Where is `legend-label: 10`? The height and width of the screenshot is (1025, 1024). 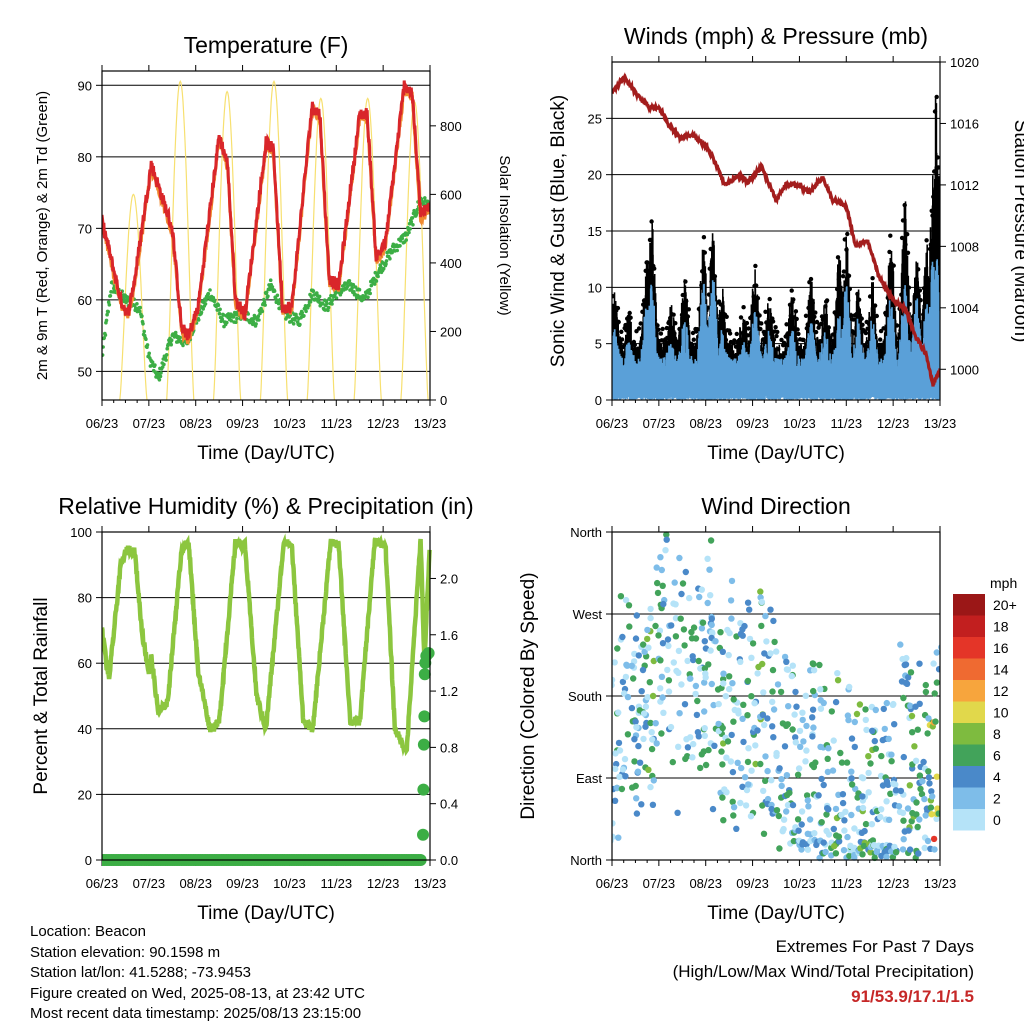
legend-label: 10 is located at coordinates (1001, 712).